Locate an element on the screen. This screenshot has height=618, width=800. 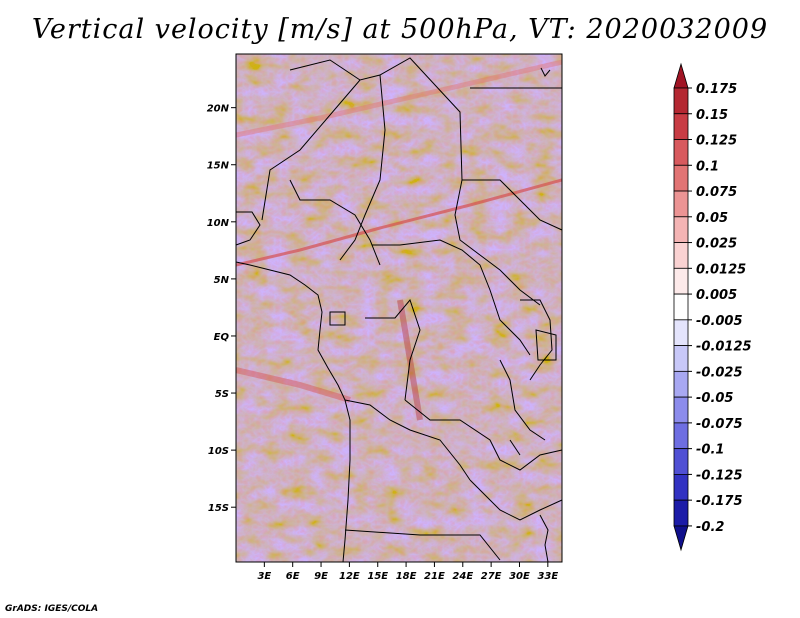
lon-label: 21E is located at coordinates (434, 576).